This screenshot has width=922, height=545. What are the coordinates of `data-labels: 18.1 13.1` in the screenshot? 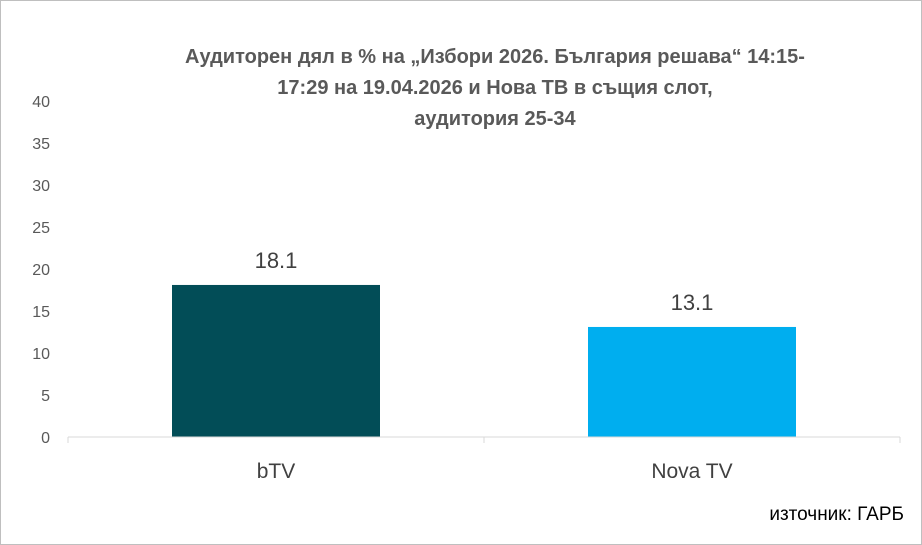 It's located at (484, 281).